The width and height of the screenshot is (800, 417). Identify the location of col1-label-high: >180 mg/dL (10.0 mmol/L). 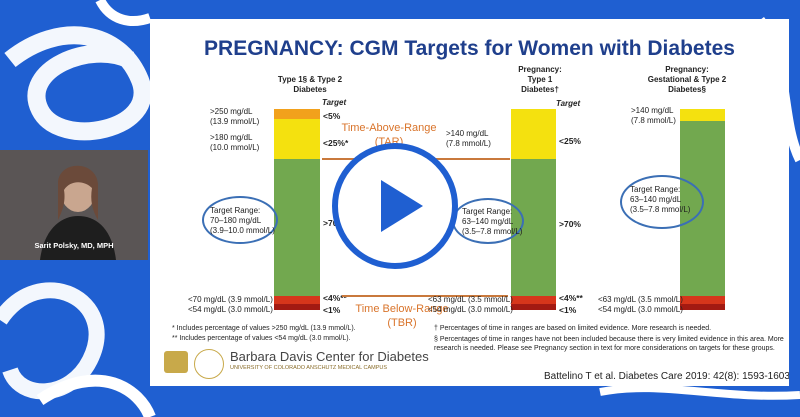
(235, 142).